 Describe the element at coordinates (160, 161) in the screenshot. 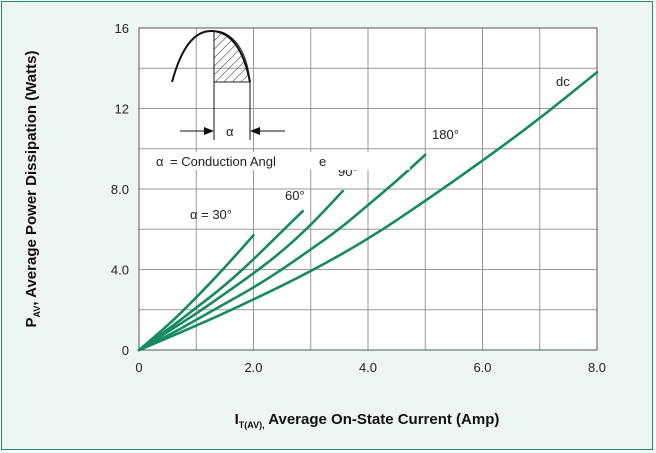

I see `conduction-angle-alpha: α` at that location.